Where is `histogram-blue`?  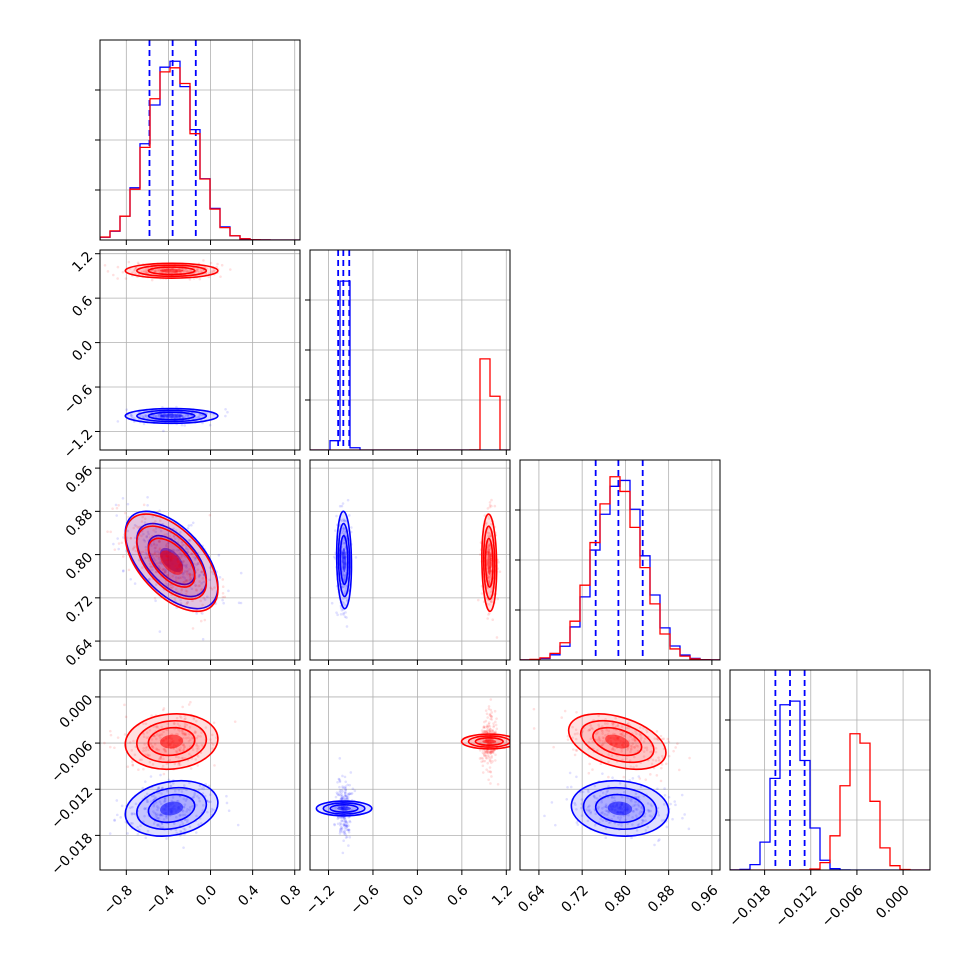 histogram-blue is located at coordinates (620, 569).